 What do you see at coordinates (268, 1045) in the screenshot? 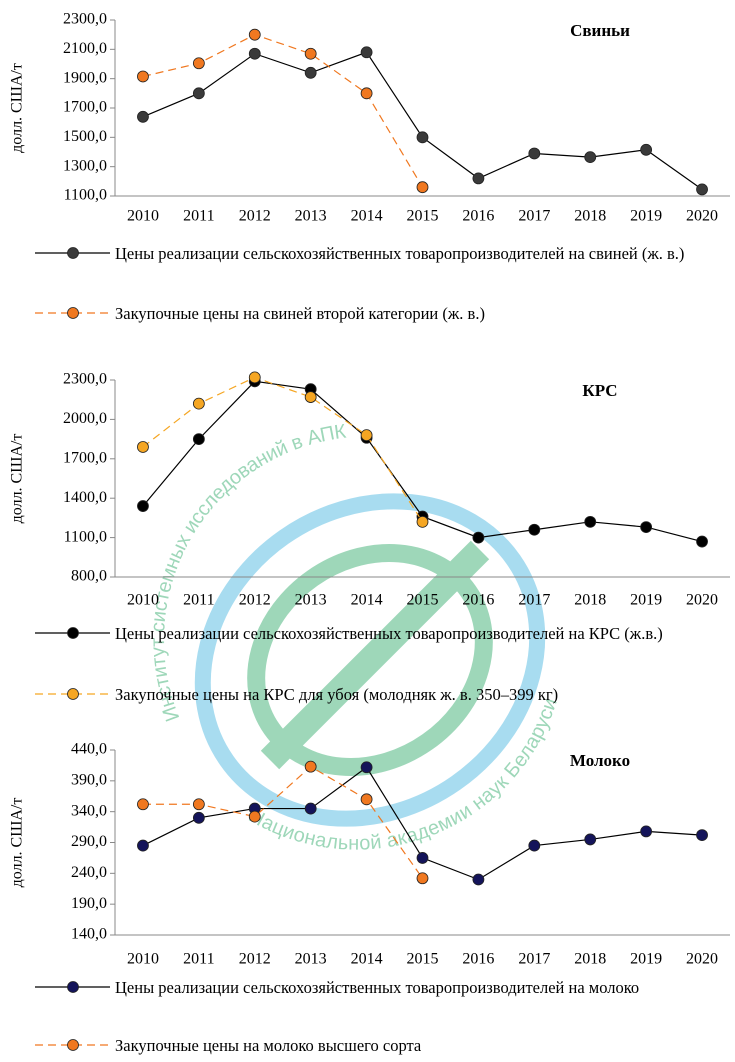
I see `legend-label: Закупочные цены на молоко высшего сорта` at bounding box center [268, 1045].